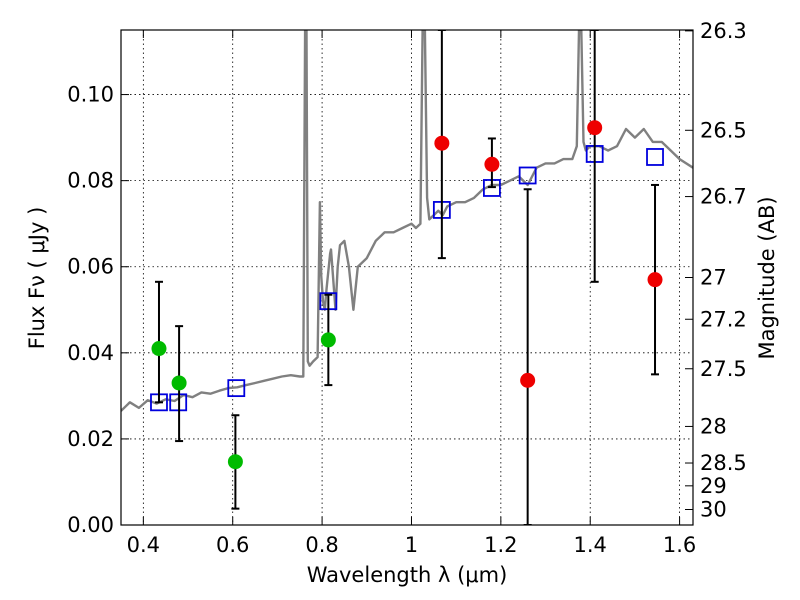  What do you see at coordinates (321, 545) in the screenshot?
I see `x-tick-label: 0.8` at bounding box center [321, 545].